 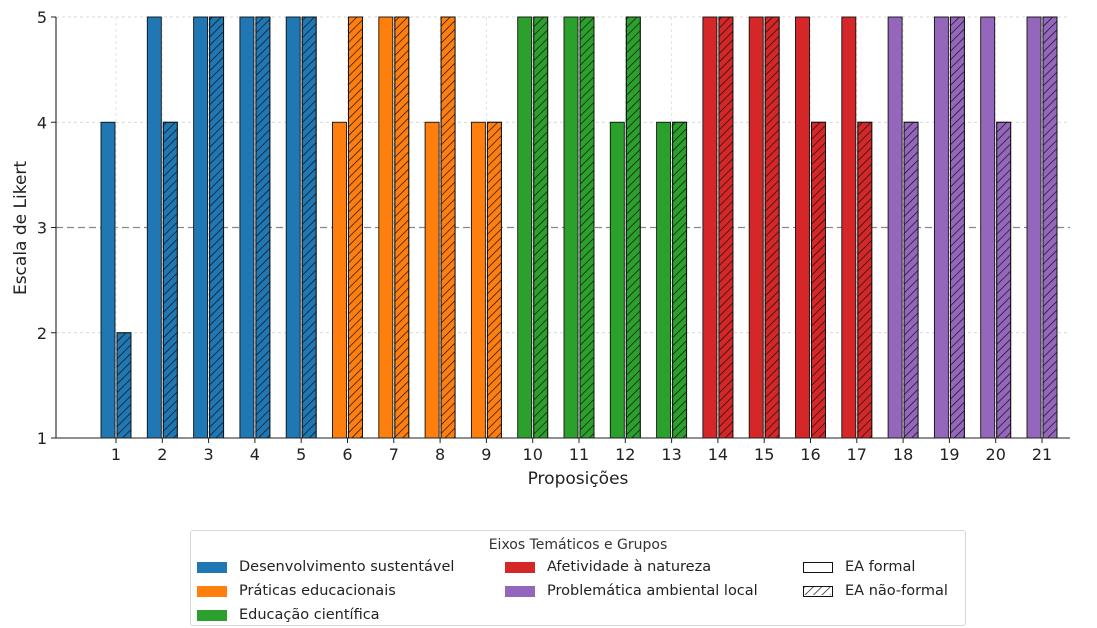 What do you see at coordinates (533, 454) in the screenshot?
I see `x-tick-label: 10` at bounding box center [533, 454].